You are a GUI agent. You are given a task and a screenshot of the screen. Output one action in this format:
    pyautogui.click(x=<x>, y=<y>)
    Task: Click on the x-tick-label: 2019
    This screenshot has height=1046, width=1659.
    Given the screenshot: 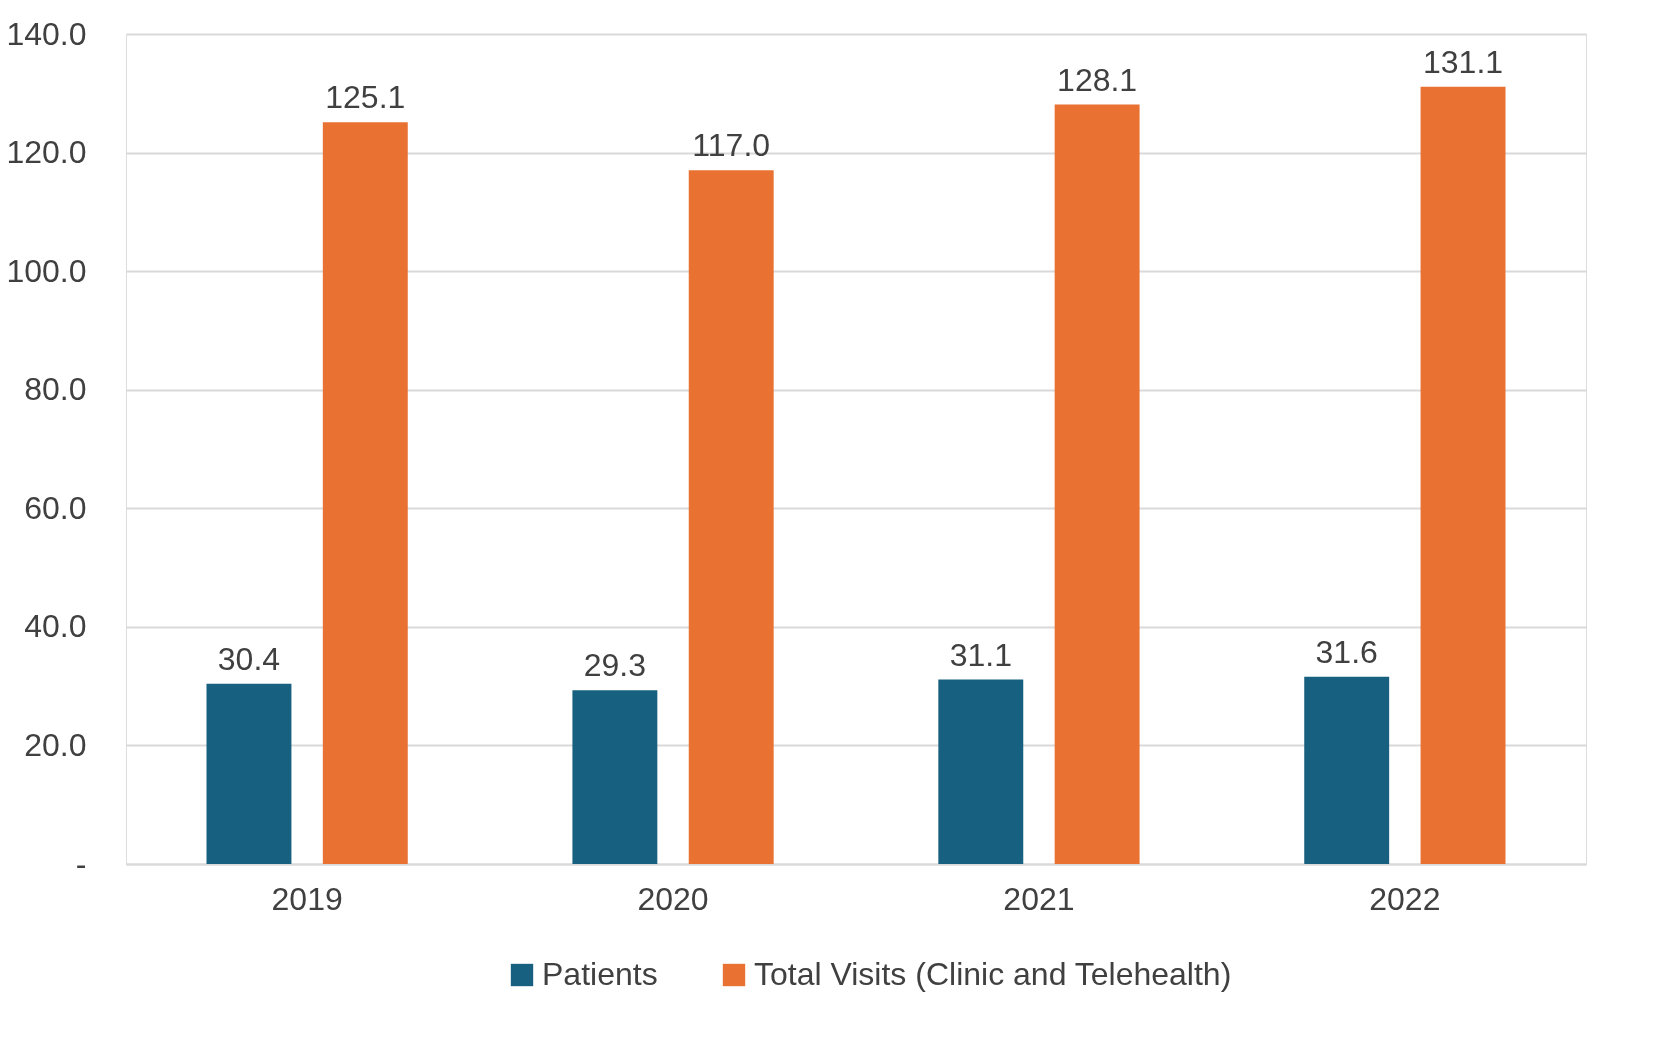 What is the action you would take?
    pyautogui.click(x=307, y=898)
    